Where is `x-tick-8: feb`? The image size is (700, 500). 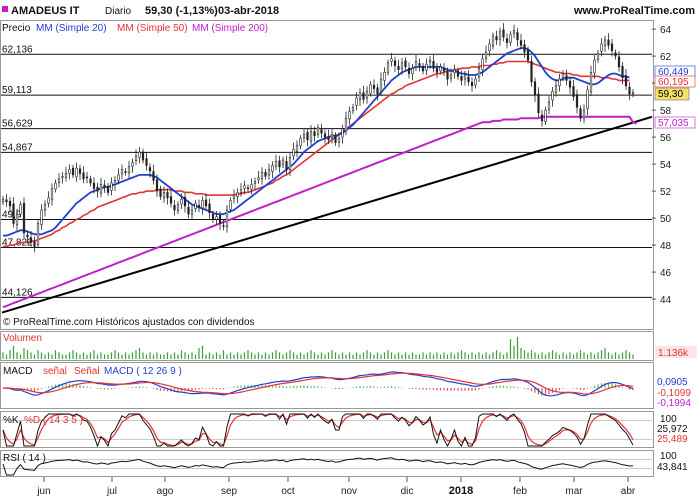 x-tick-8: feb is located at coordinates (520, 491).